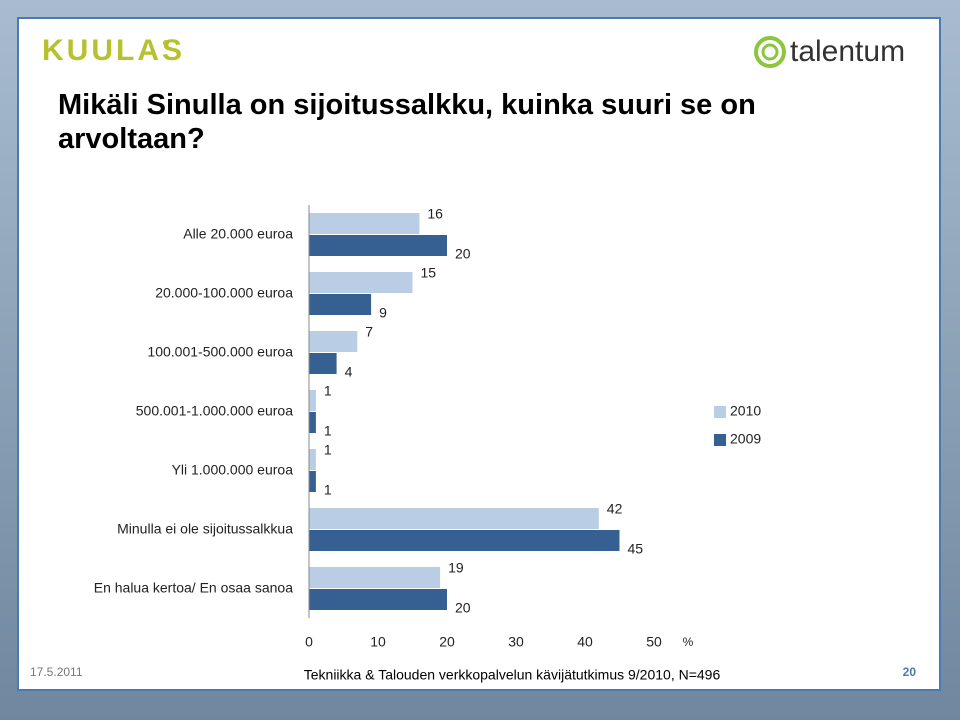 The width and height of the screenshot is (960, 725). I want to click on x-tick-label: 0, so click(309, 642).